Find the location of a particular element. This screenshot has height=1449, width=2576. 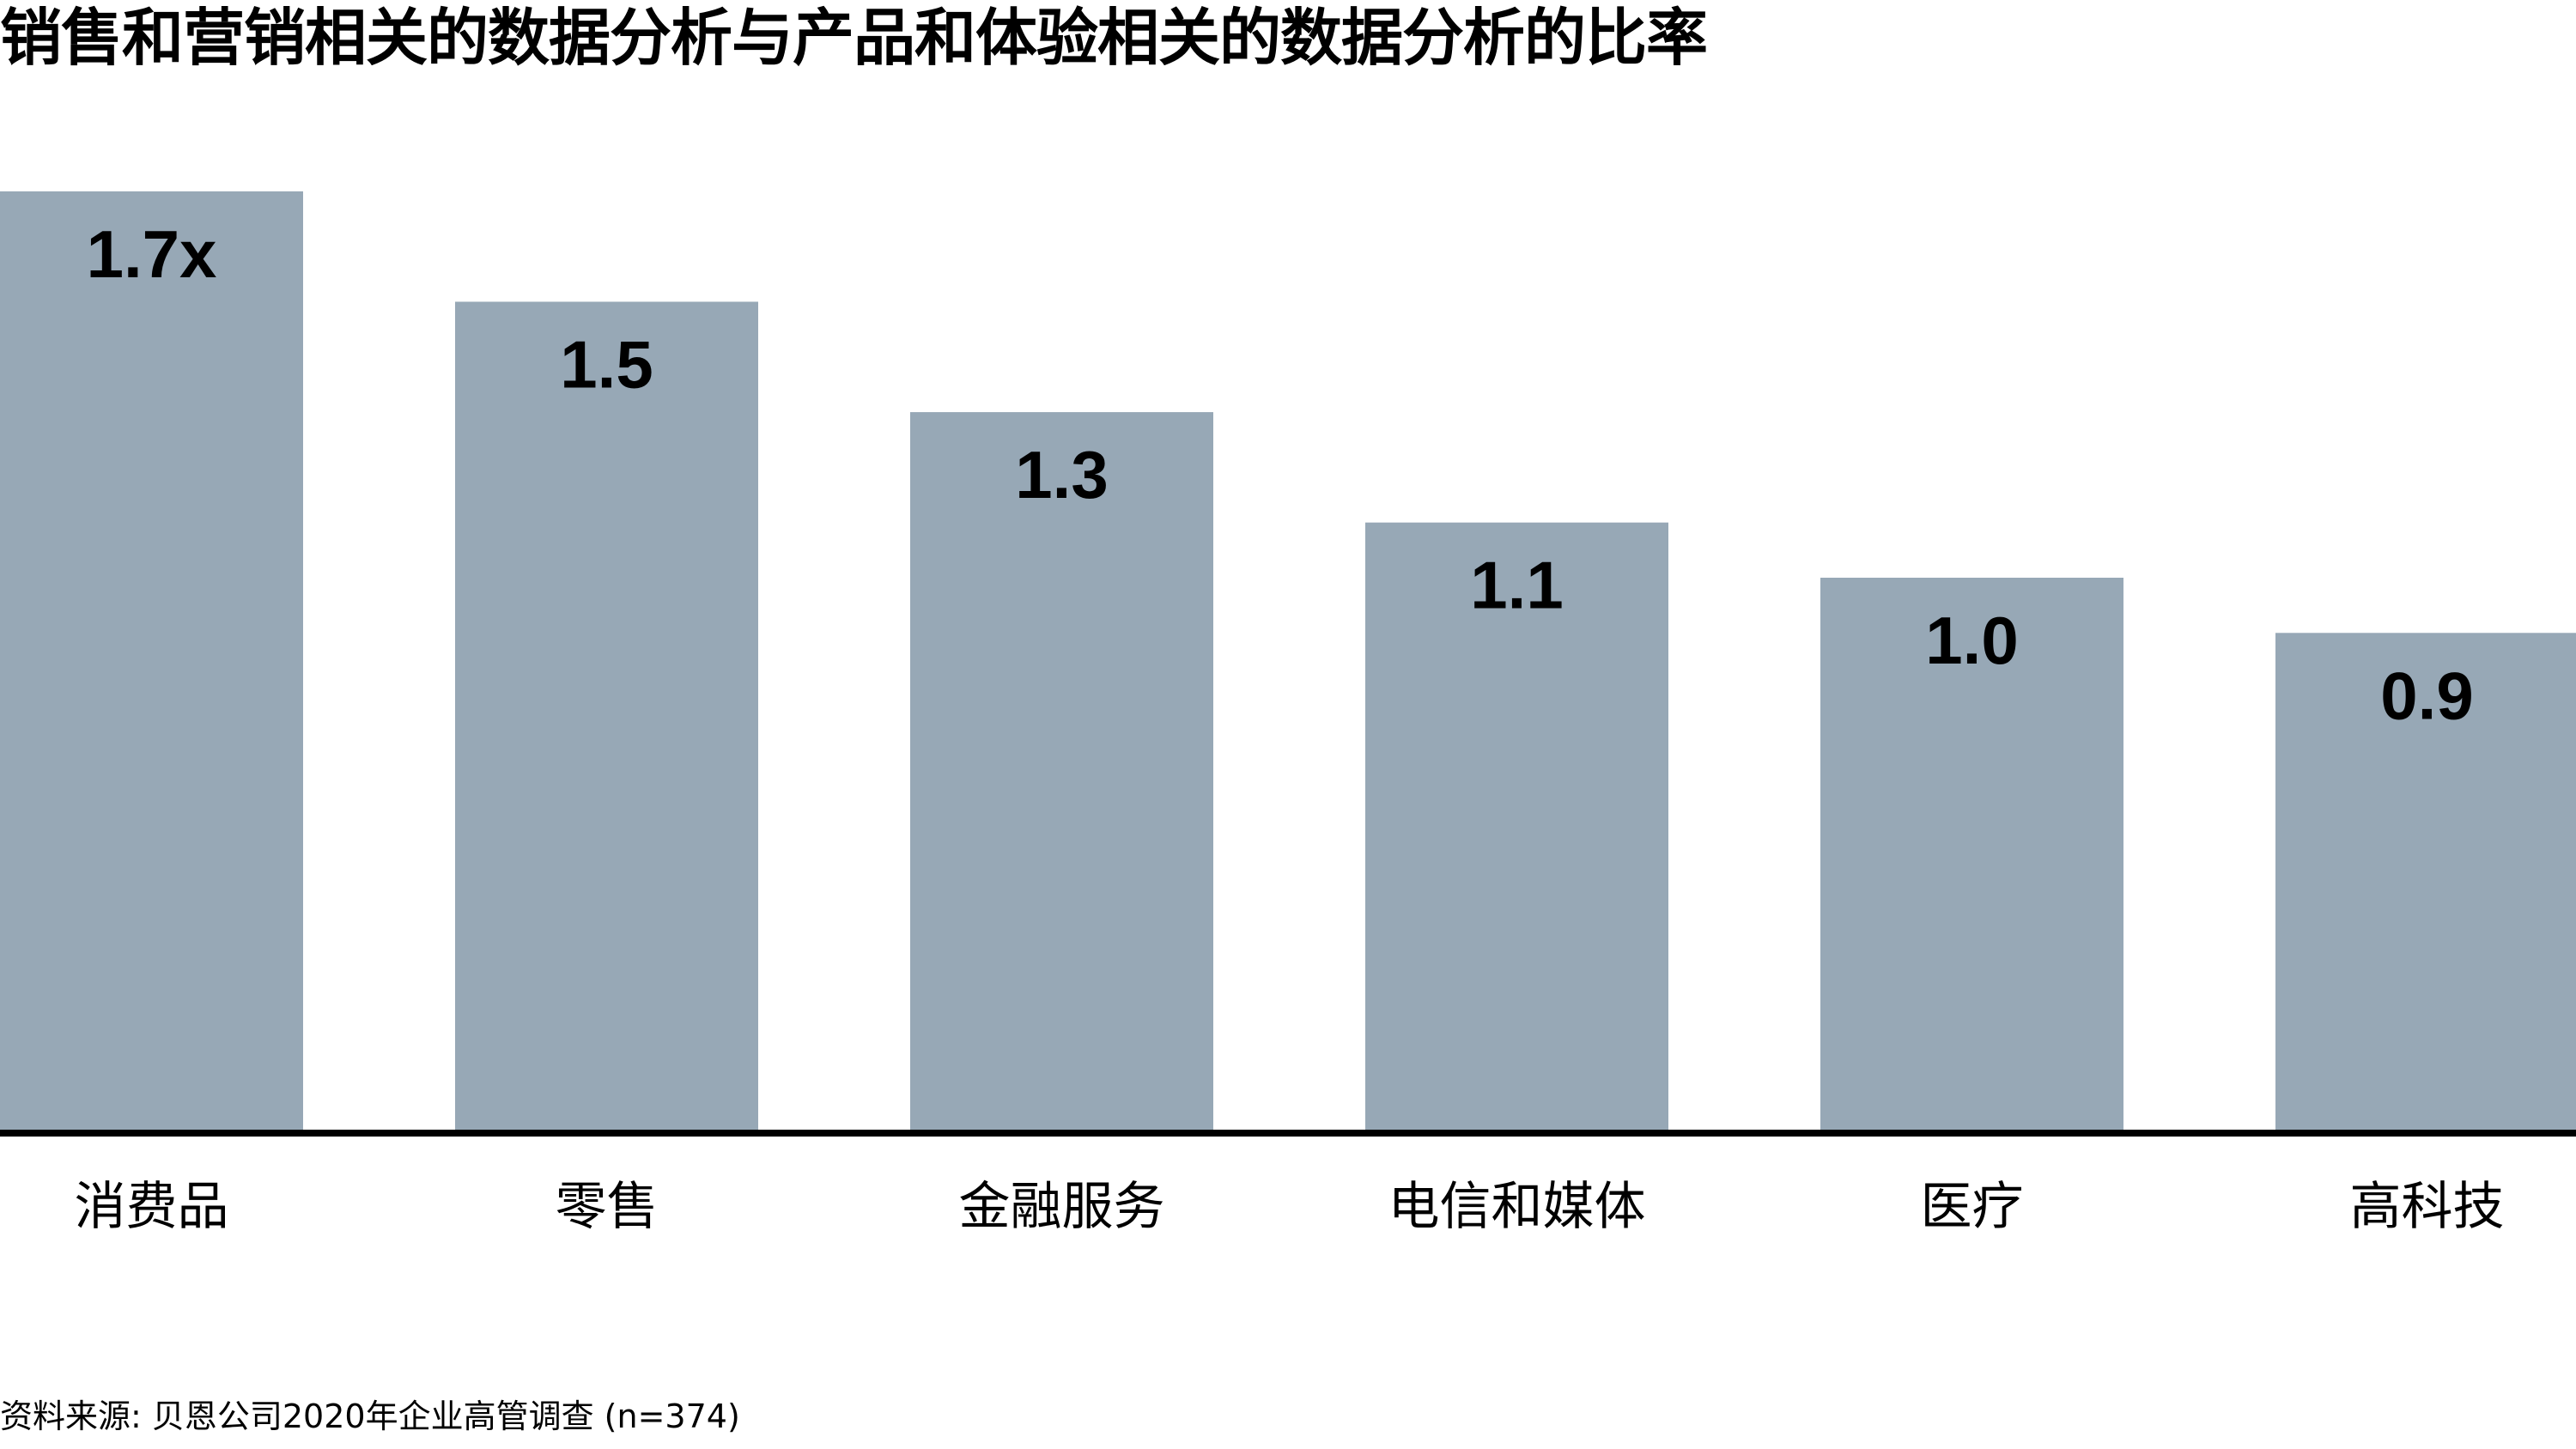

bar-value-label-5: 1.0 is located at coordinates (1972, 640).